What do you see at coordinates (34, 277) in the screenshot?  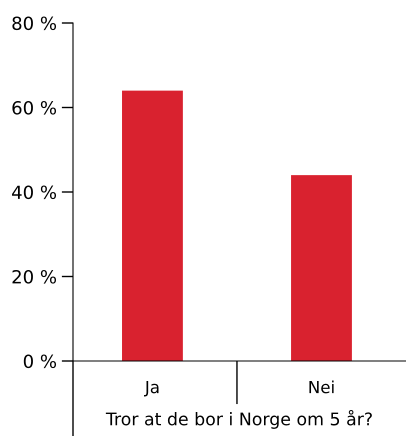 I see `y-tick-label: 20 %` at bounding box center [34, 277].